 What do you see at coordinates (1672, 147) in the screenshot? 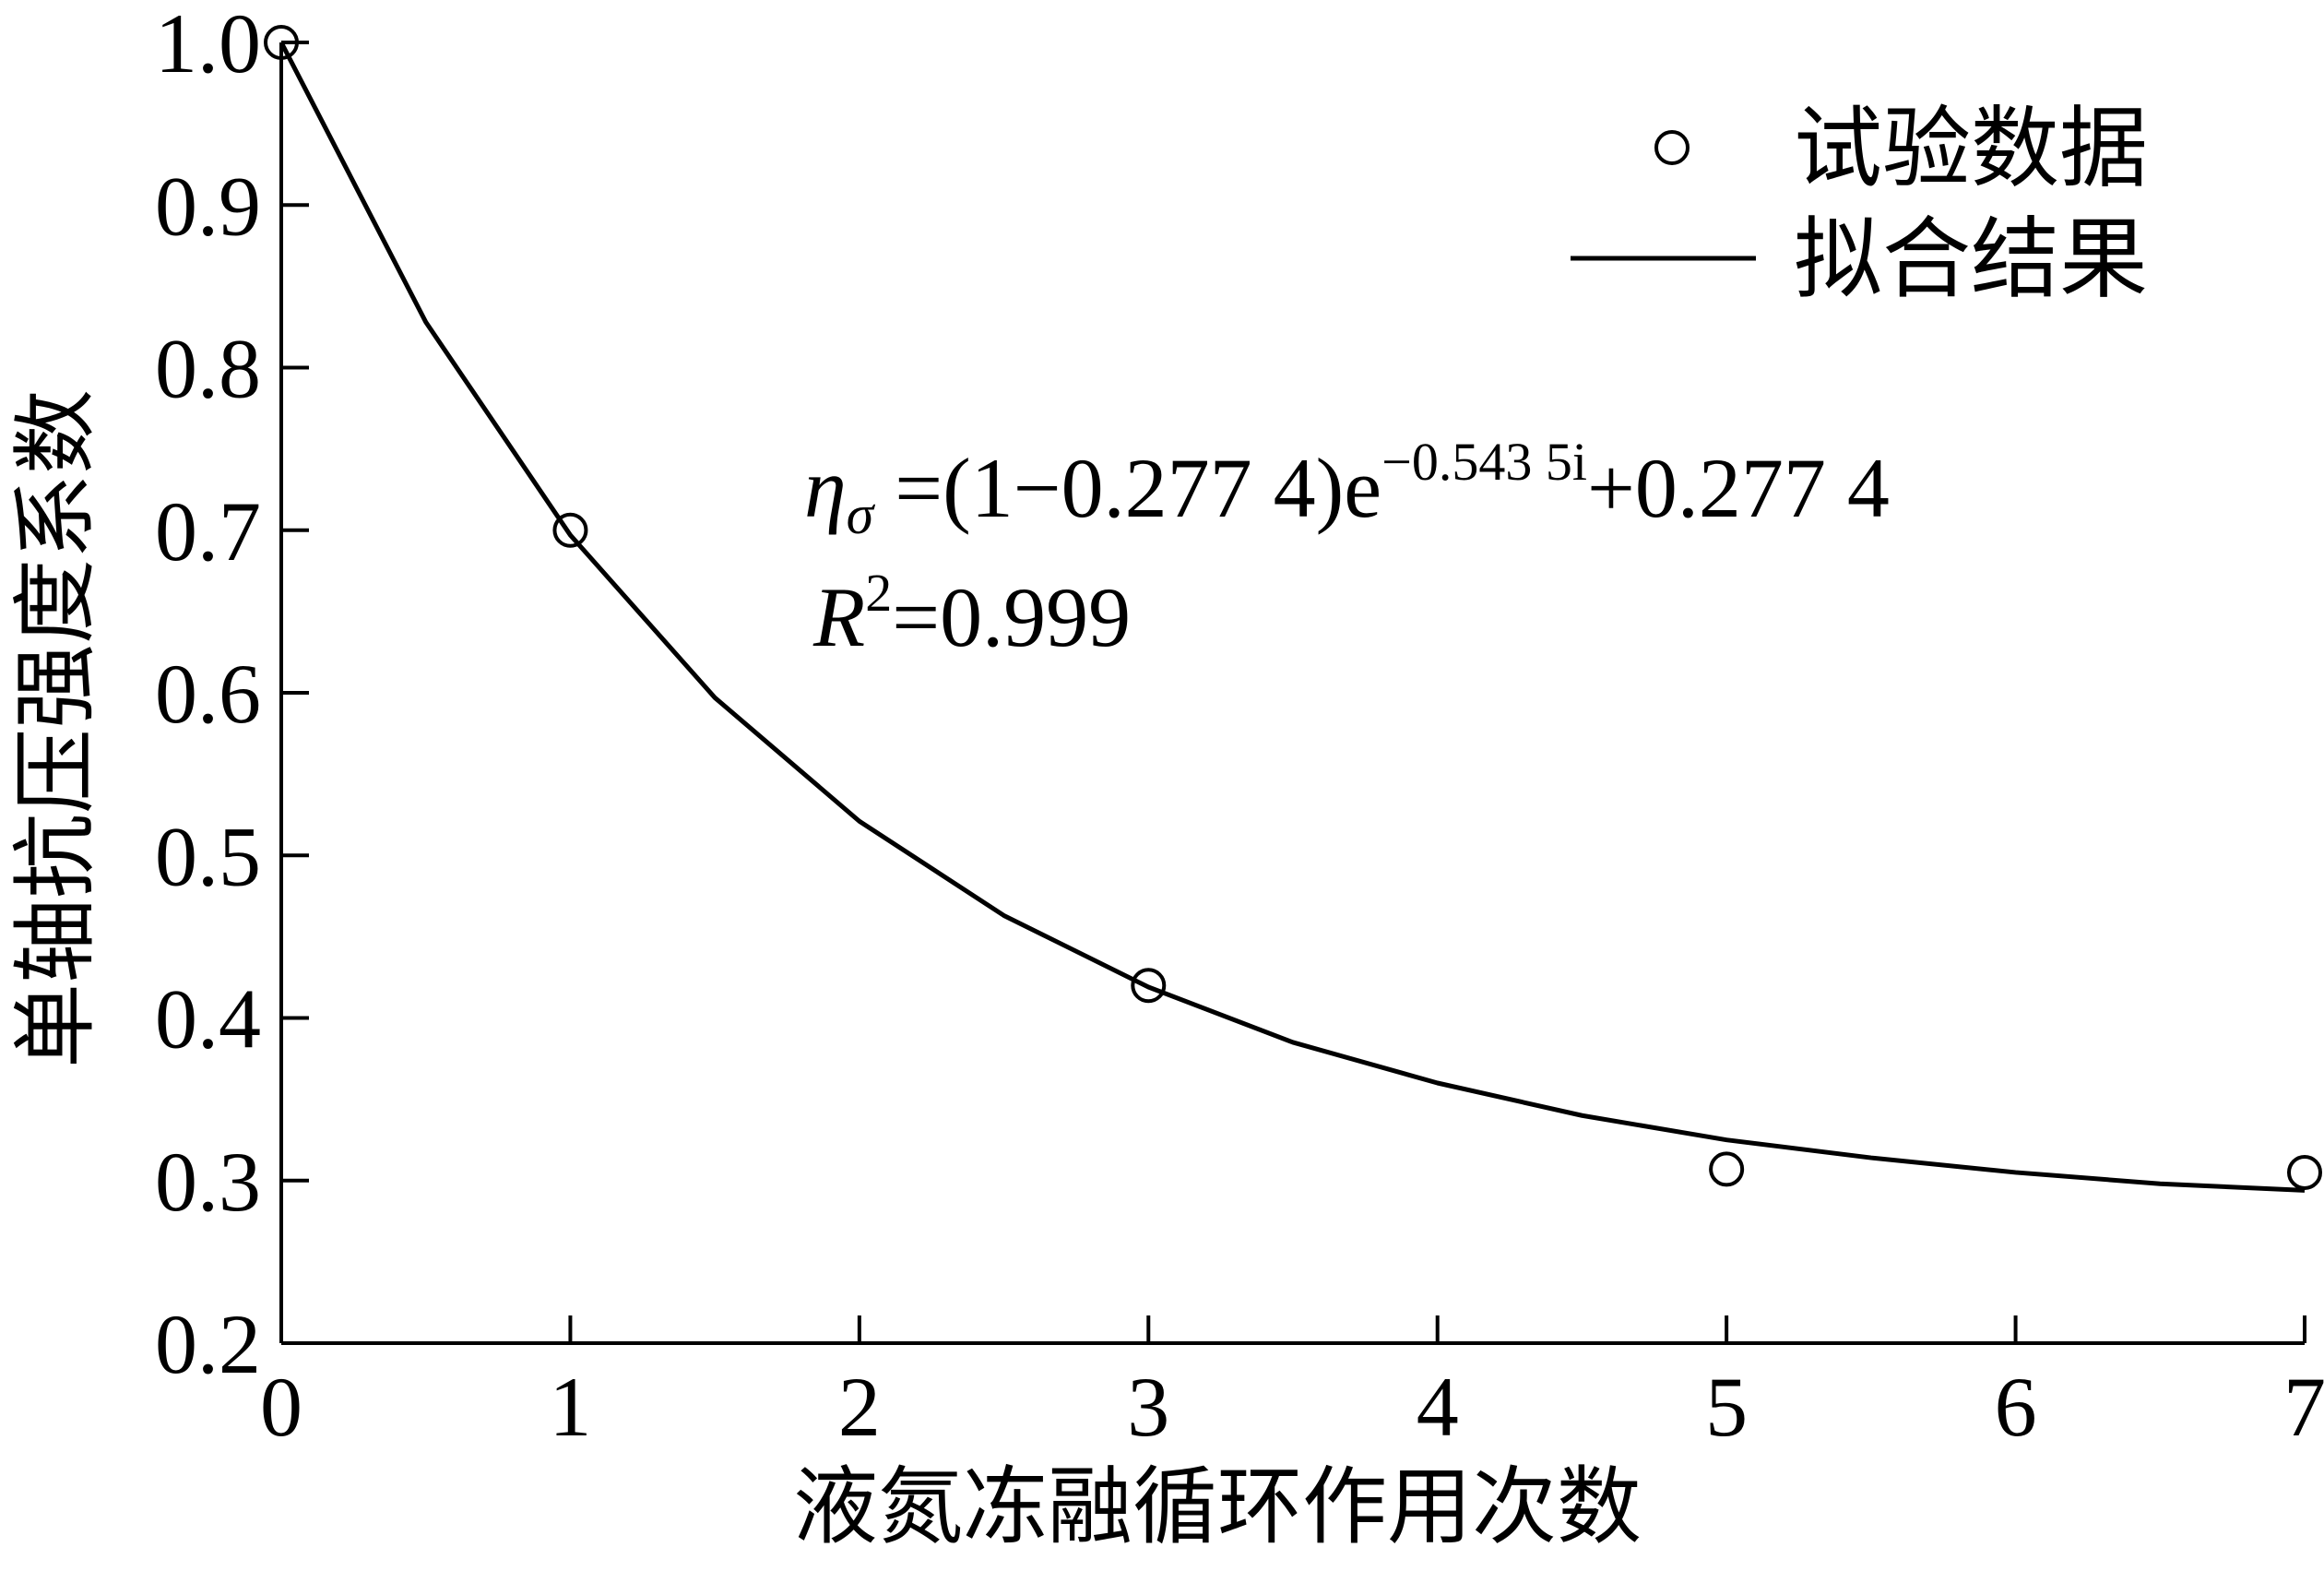
I see `legend-marker` at bounding box center [1672, 147].